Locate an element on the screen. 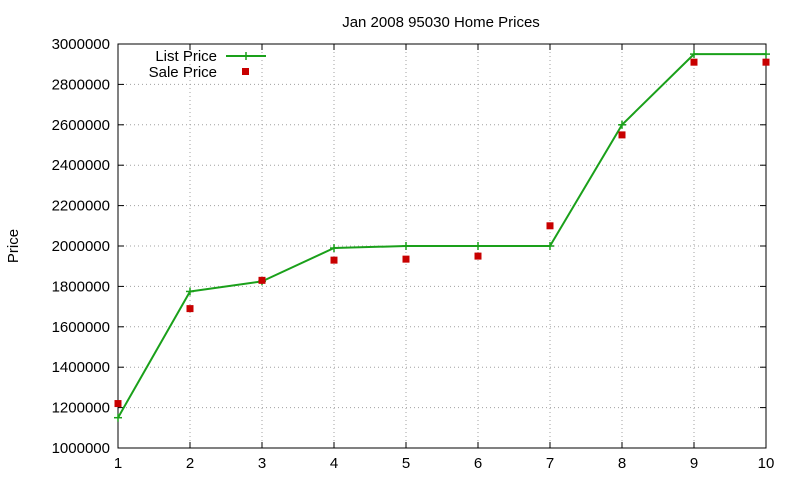 The image size is (800, 480). x-tick-label: 10 is located at coordinates (766, 463).